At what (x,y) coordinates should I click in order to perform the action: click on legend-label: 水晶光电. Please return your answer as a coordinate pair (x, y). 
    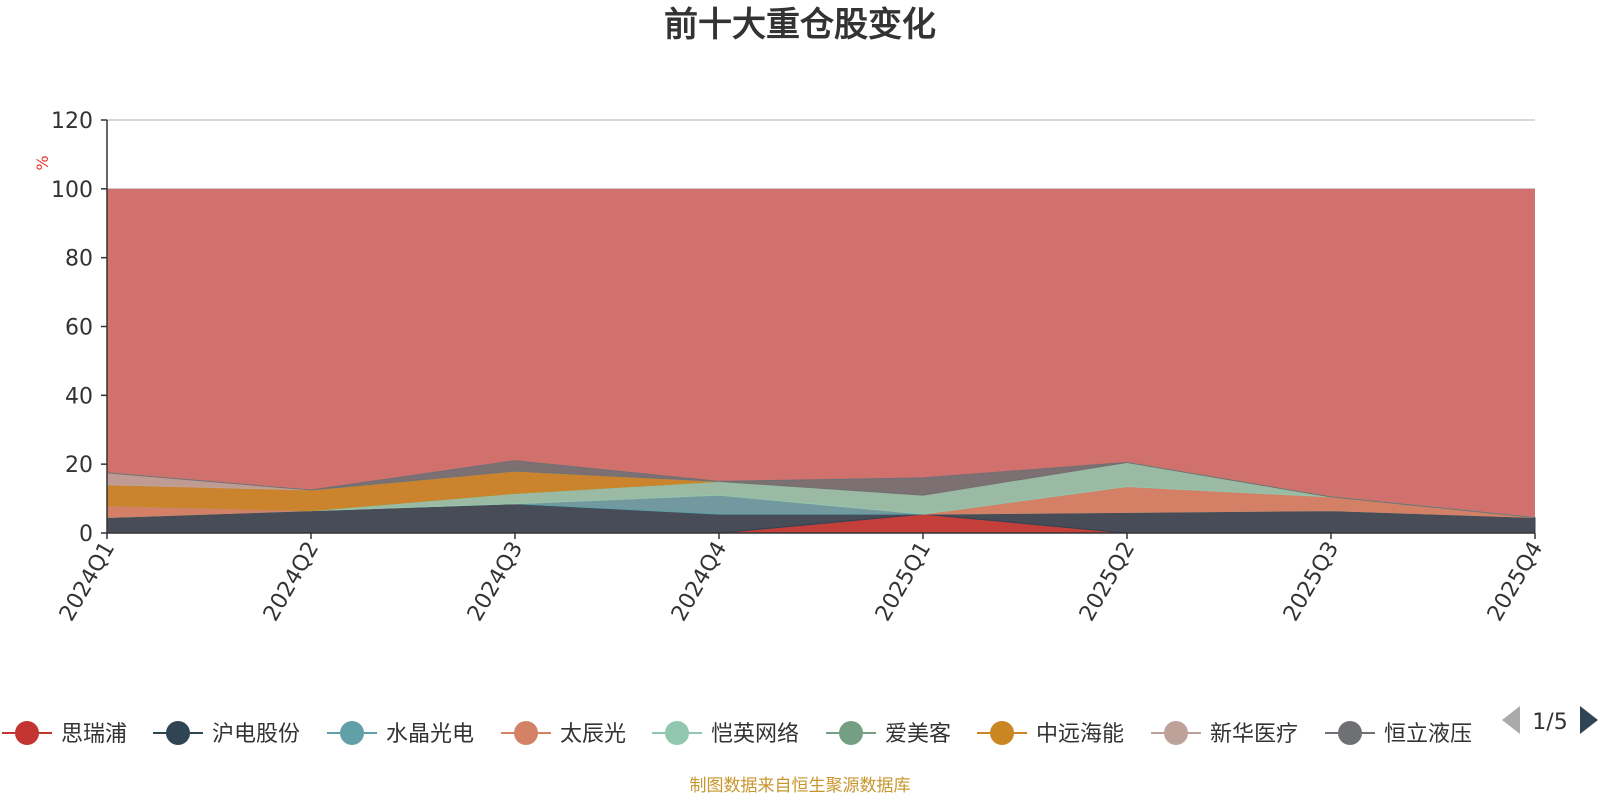
    Looking at the image, I should click on (430, 734).